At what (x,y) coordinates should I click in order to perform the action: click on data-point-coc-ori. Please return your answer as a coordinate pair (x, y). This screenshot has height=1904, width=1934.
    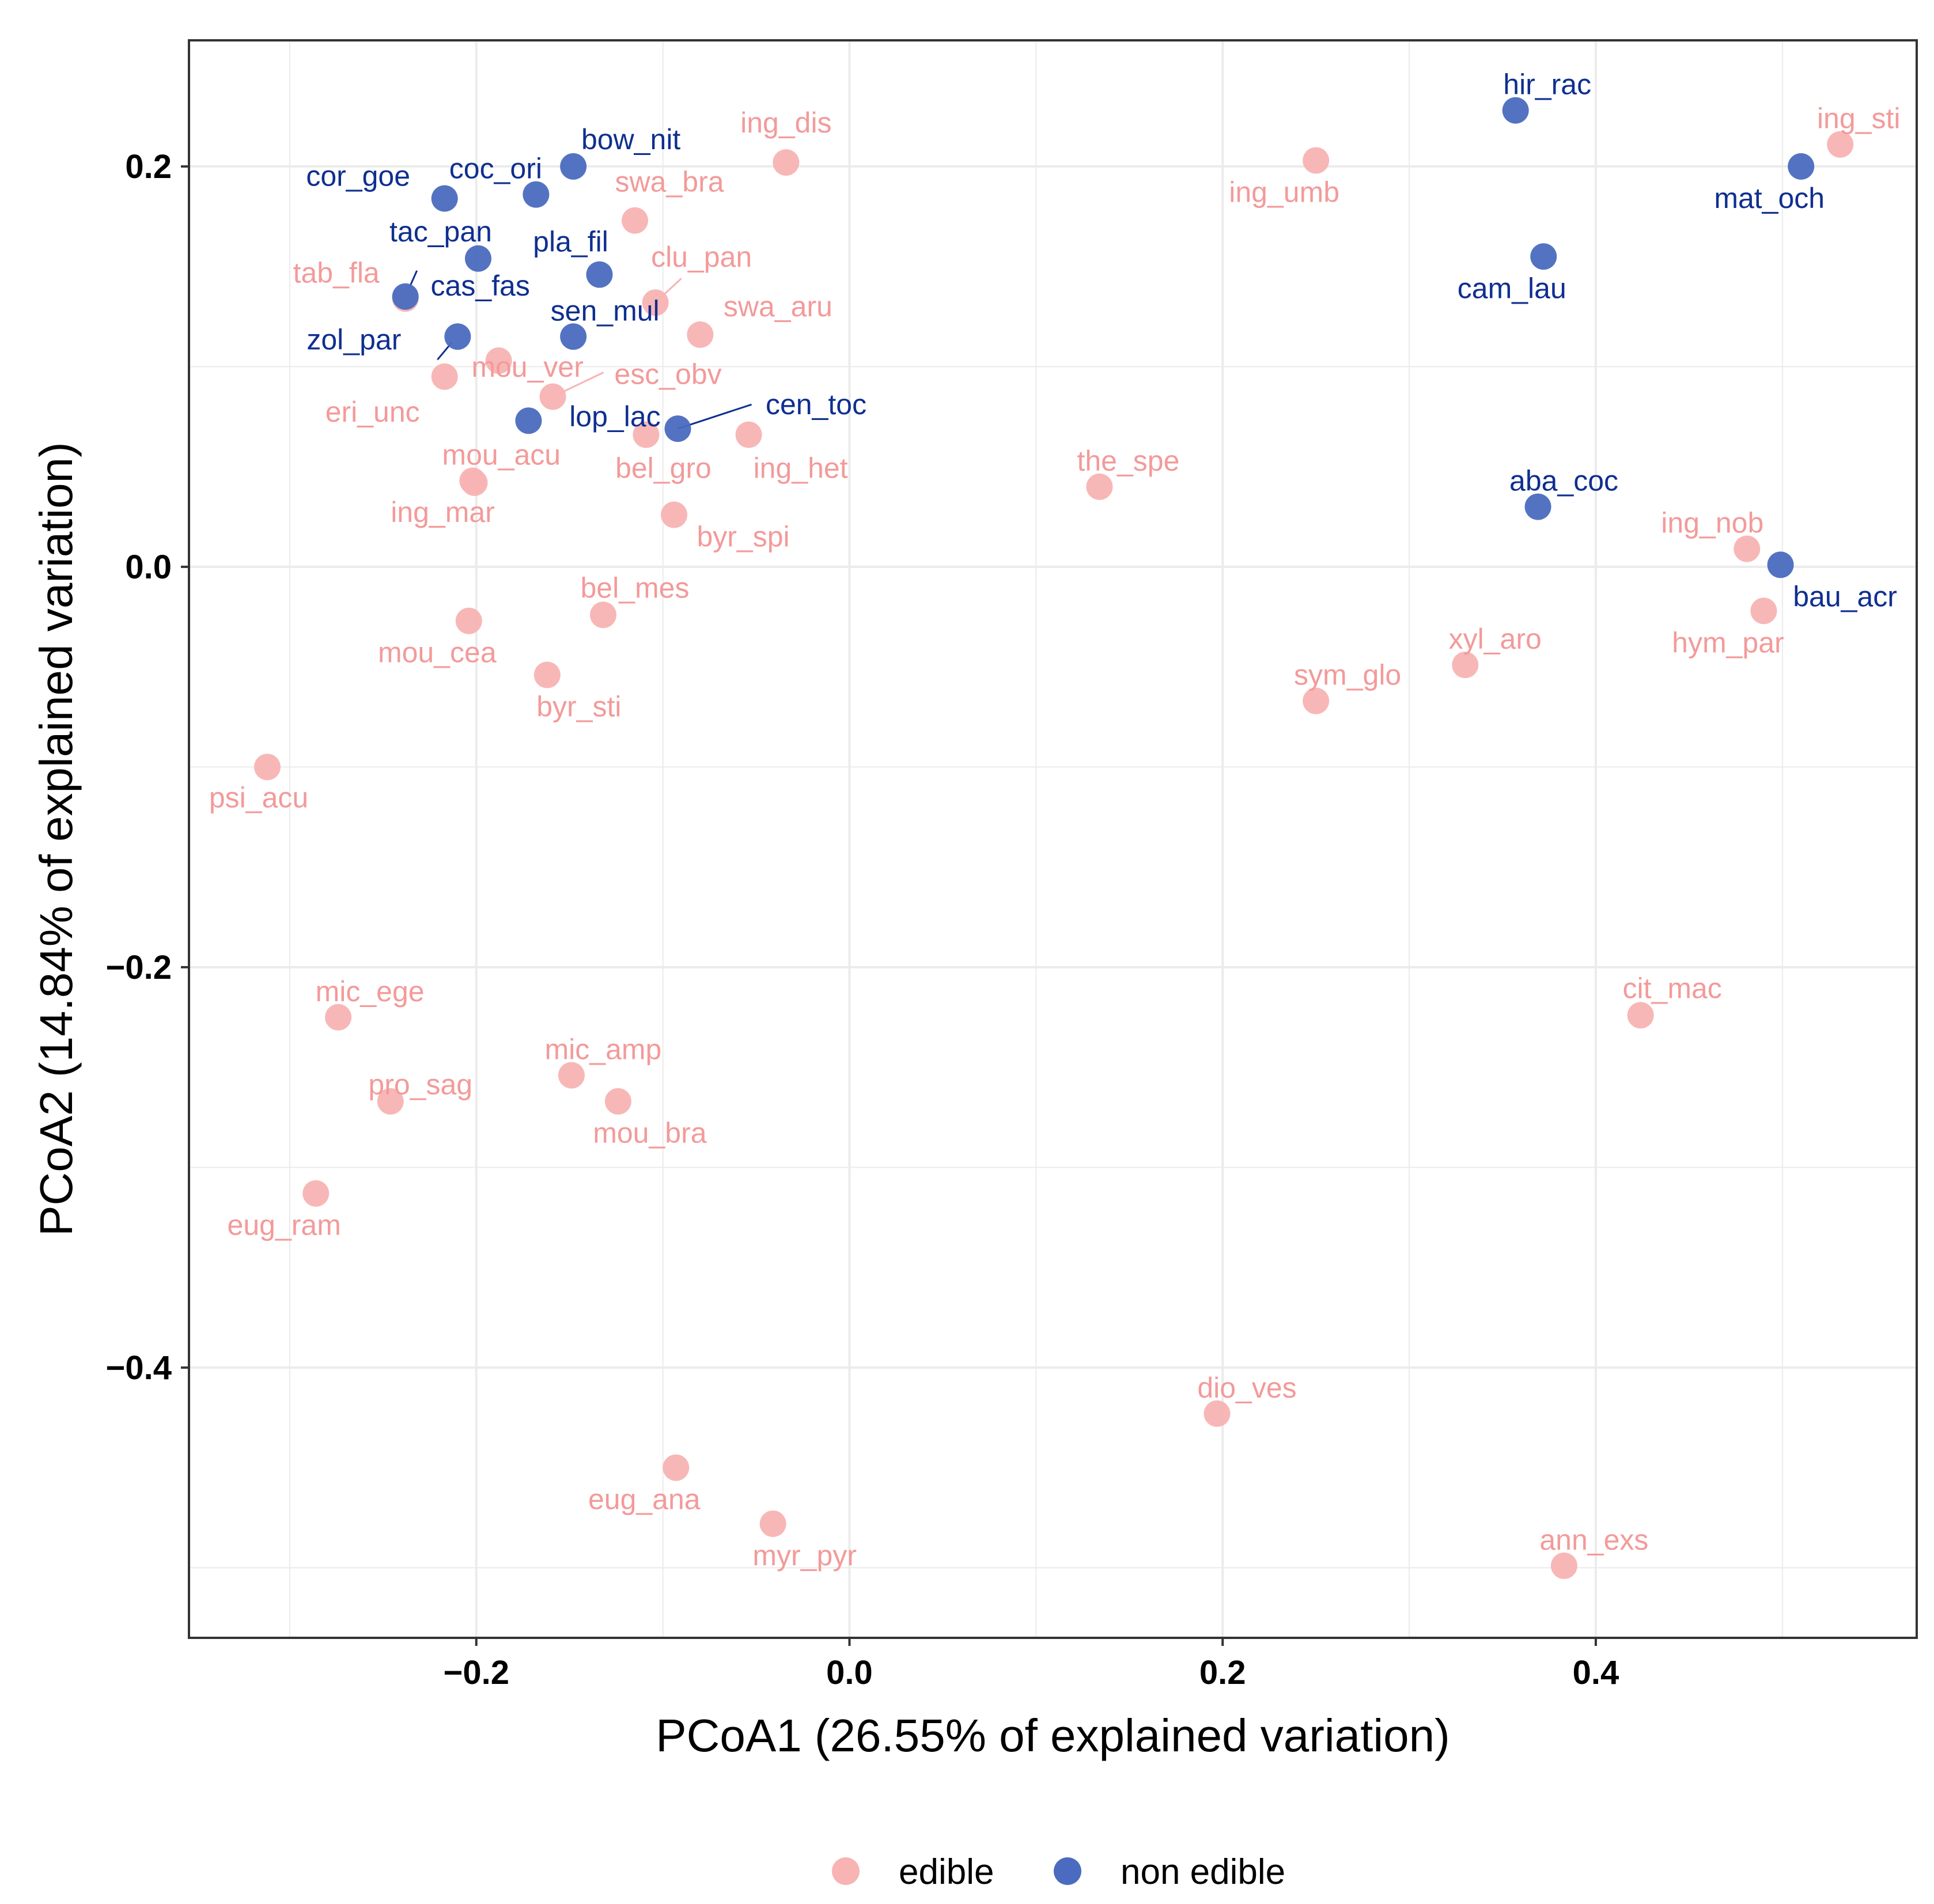
    Looking at the image, I should click on (536, 194).